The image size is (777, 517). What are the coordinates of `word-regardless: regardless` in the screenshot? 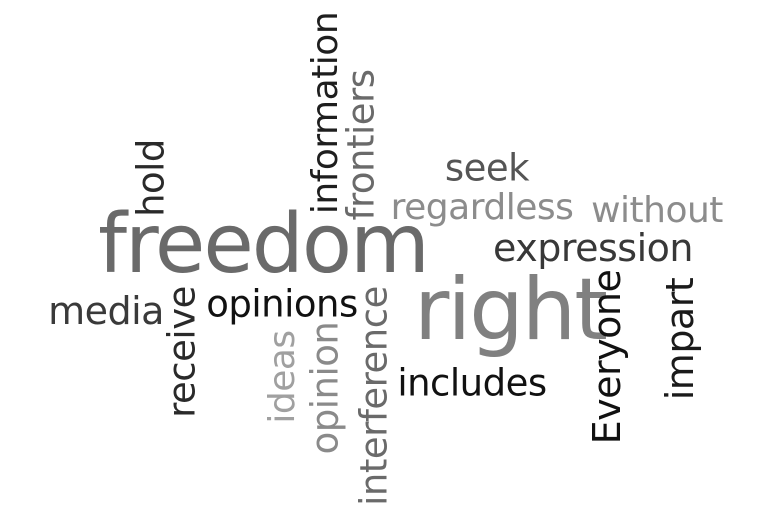 It's located at (482, 207).